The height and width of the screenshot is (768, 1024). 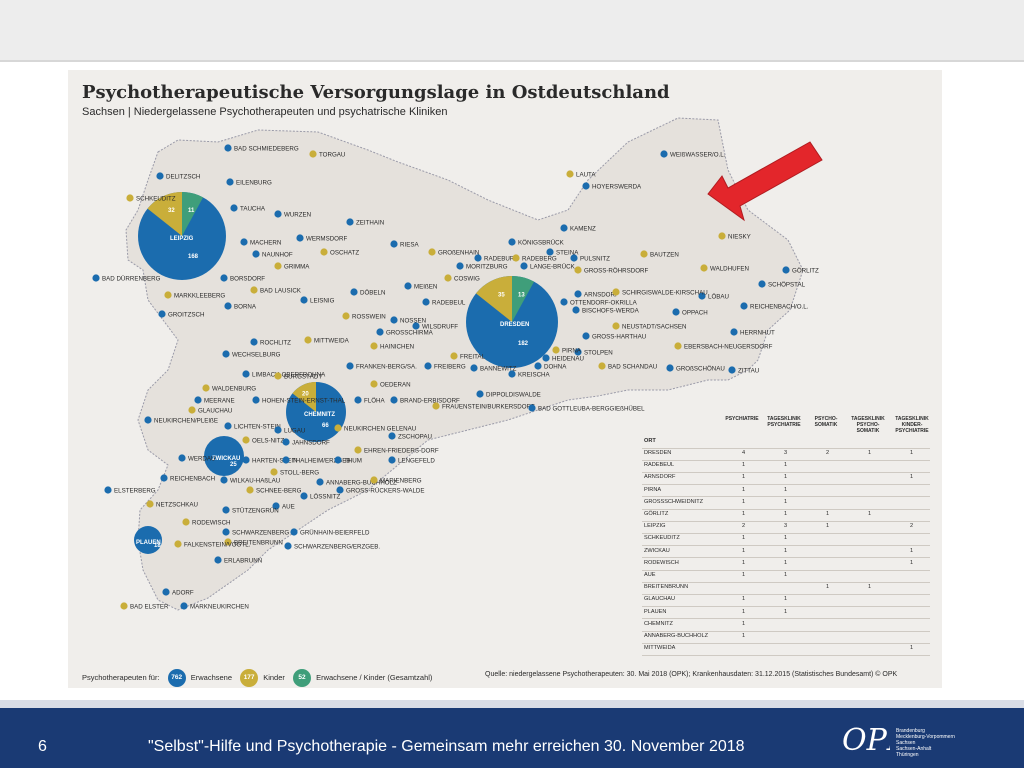 I want to click on city-label: LÖBAU, so click(x=718, y=297).